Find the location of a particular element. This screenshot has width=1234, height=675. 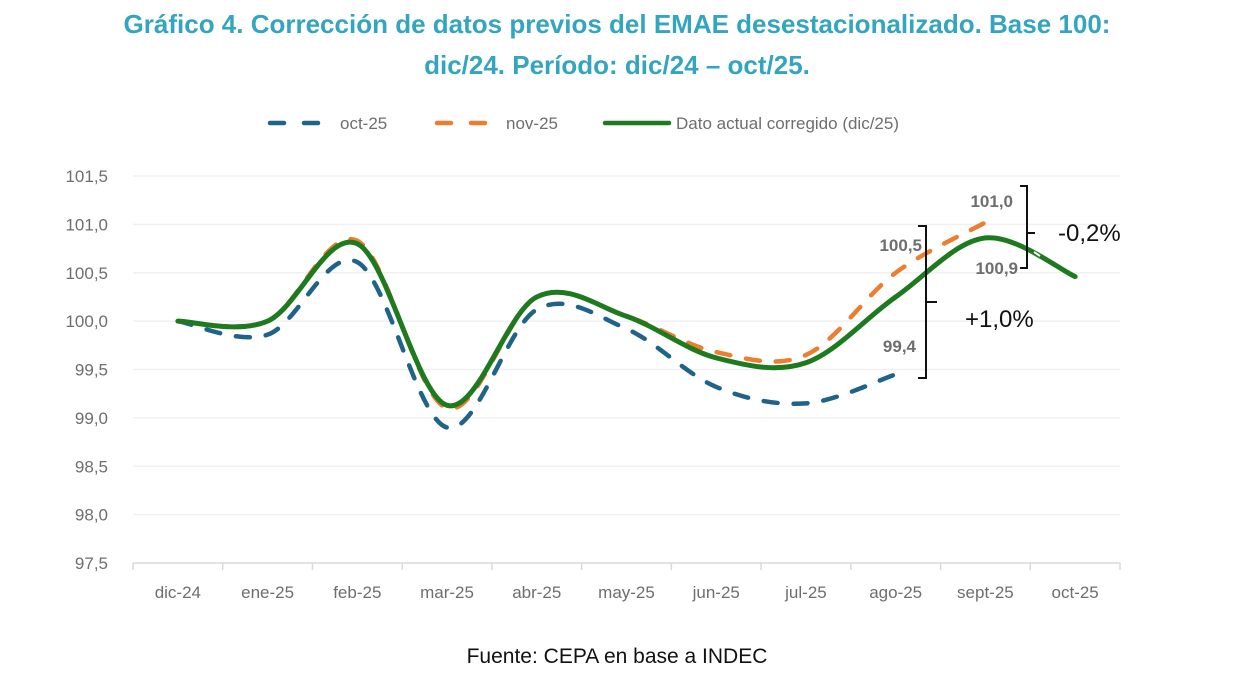

bracket-lower is located at coordinates (927, 302).